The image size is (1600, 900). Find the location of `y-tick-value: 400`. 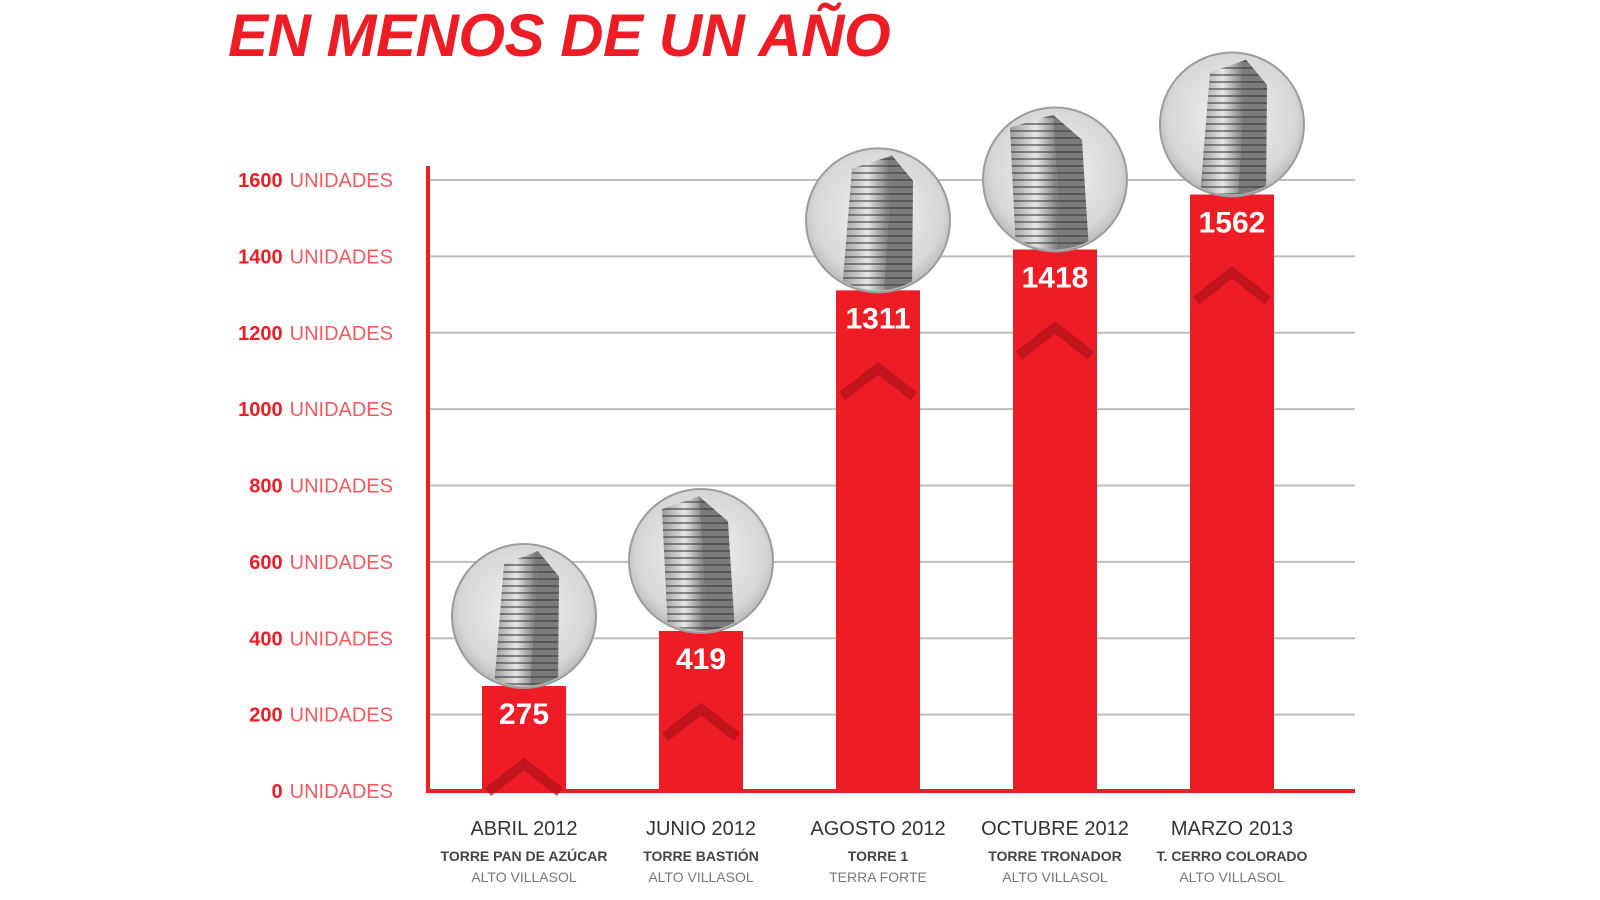

y-tick-value: 400 is located at coordinates (265, 639).